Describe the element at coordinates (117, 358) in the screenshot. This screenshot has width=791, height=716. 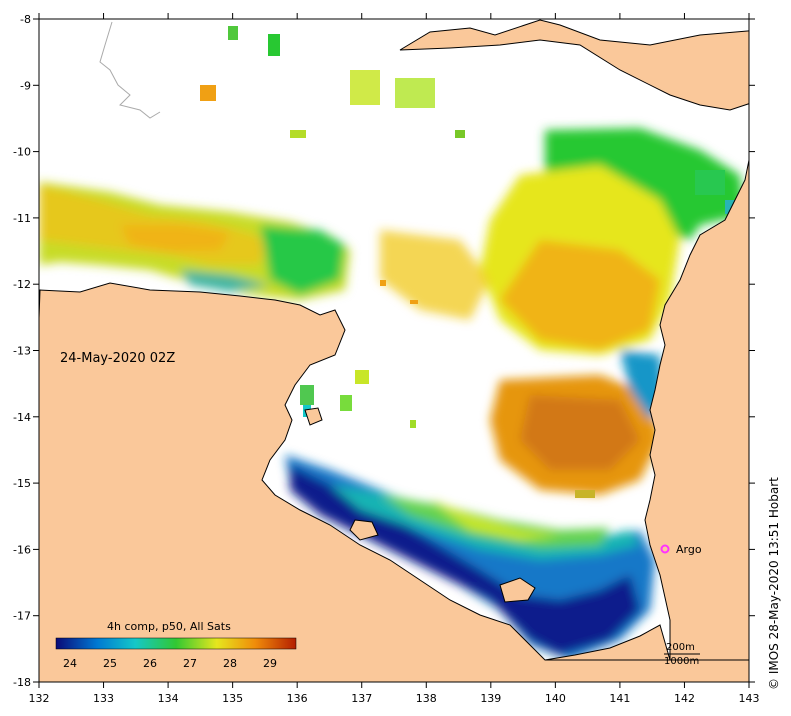
I see `date-label: 24-May-2020 02Z` at that location.